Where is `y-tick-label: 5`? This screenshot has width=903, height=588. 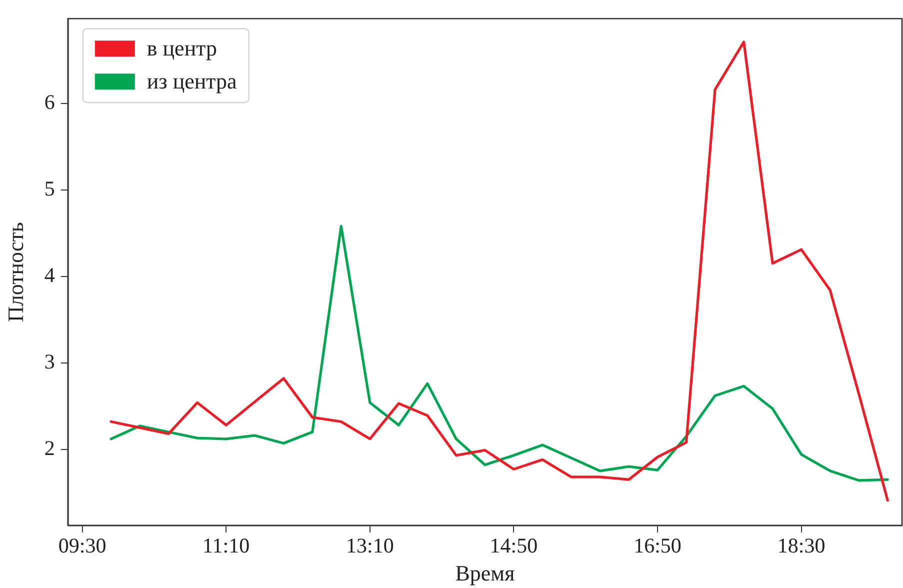
y-tick-label: 5 is located at coordinates (49, 188).